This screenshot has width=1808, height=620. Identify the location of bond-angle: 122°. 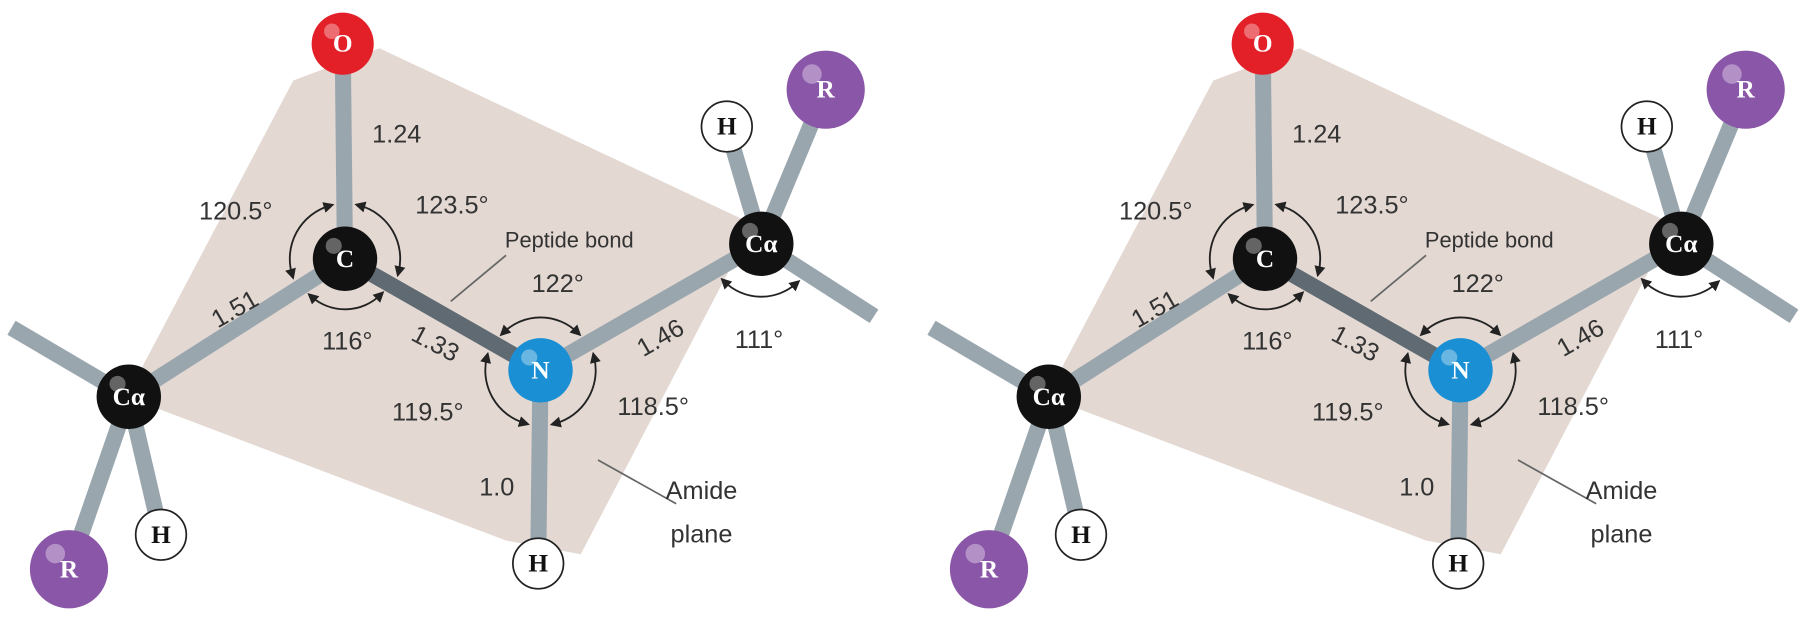
(1478, 284).